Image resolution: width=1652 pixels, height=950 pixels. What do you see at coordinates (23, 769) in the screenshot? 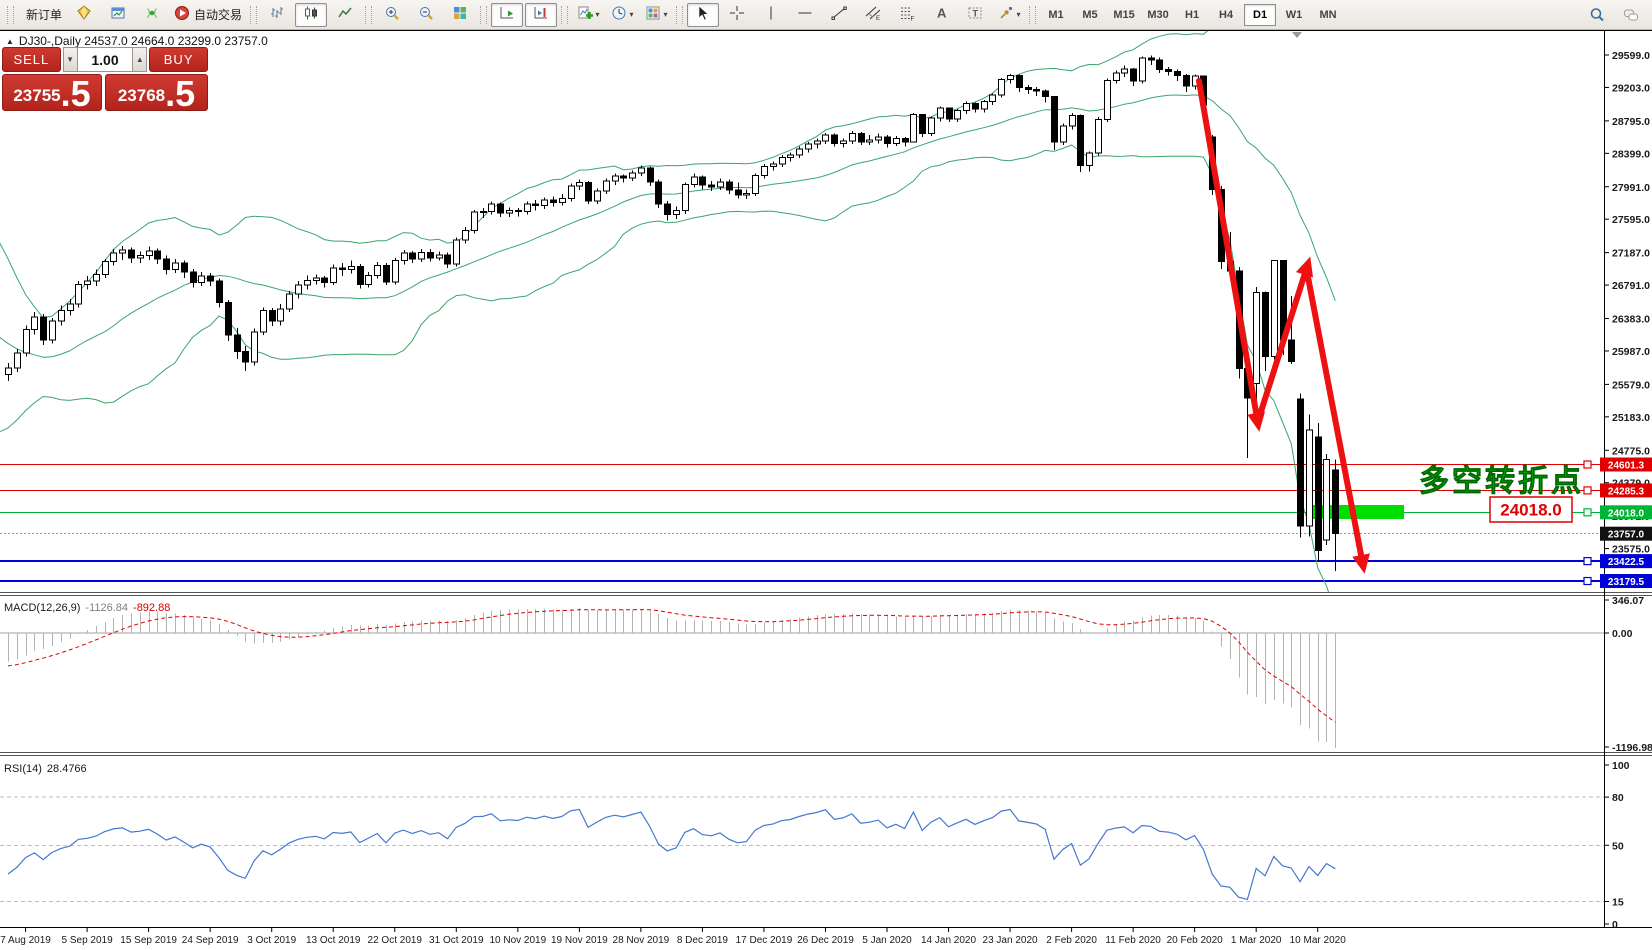
I see `rsi-name: RSI(14)` at bounding box center [23, 769].